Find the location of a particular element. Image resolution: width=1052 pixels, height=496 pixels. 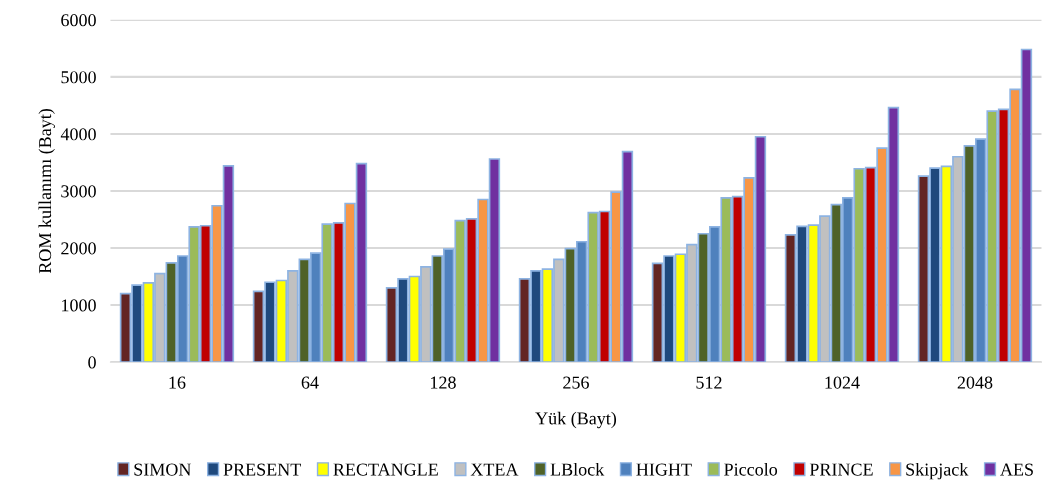

y-axis-title: ROM kullanımı (Bayt) is located at coordinates (46, 191).